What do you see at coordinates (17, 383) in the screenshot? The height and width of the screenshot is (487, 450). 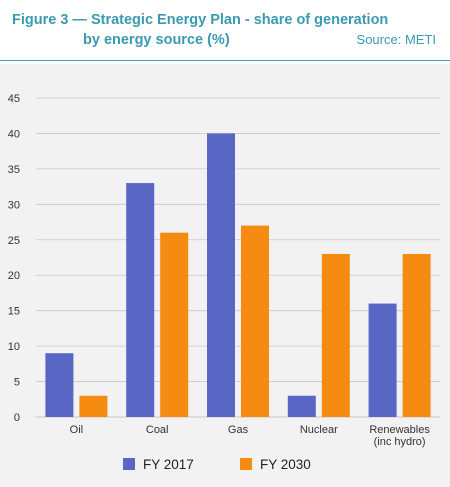 I see `y-tick-label: 5` at bounding box center [17, 383].